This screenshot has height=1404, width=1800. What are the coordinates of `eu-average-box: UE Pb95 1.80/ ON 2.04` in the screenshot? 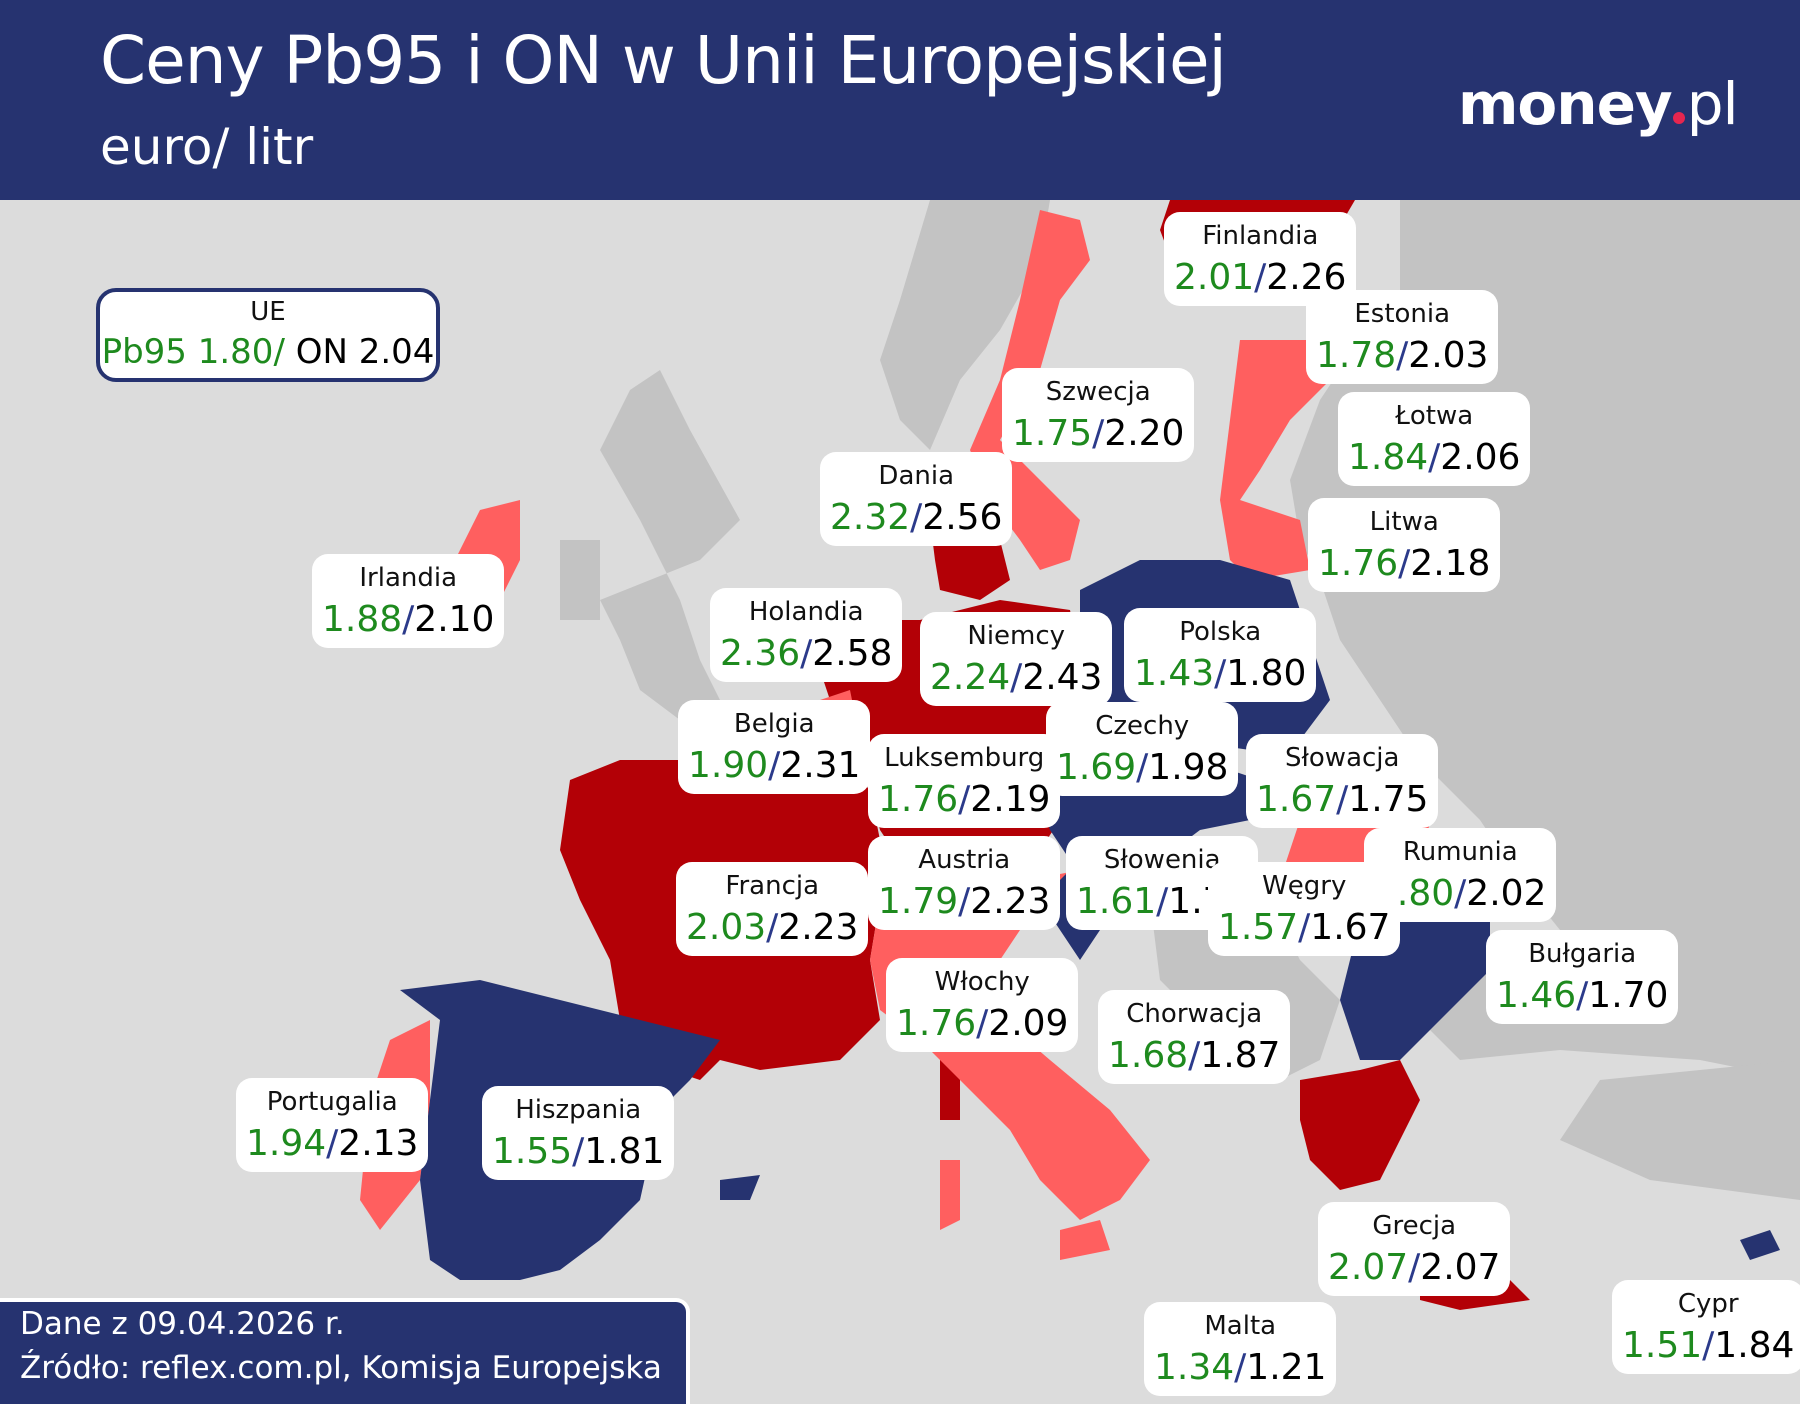 It's located at (268, 335).